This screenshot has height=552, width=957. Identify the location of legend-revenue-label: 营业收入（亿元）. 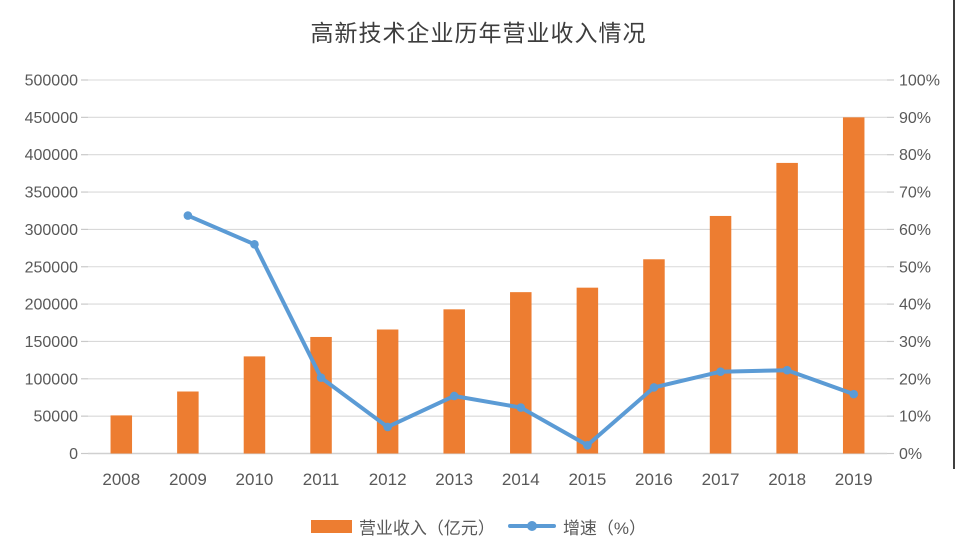
(426, 528).